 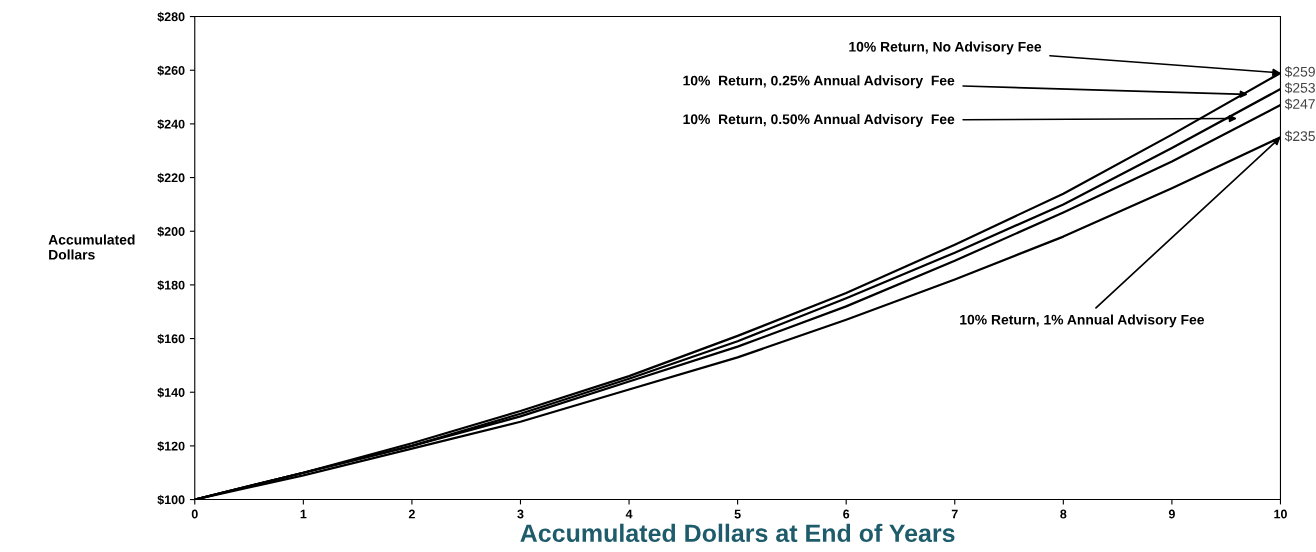 I want to click on y-tick-label: $280, so click(x=171, y=17).